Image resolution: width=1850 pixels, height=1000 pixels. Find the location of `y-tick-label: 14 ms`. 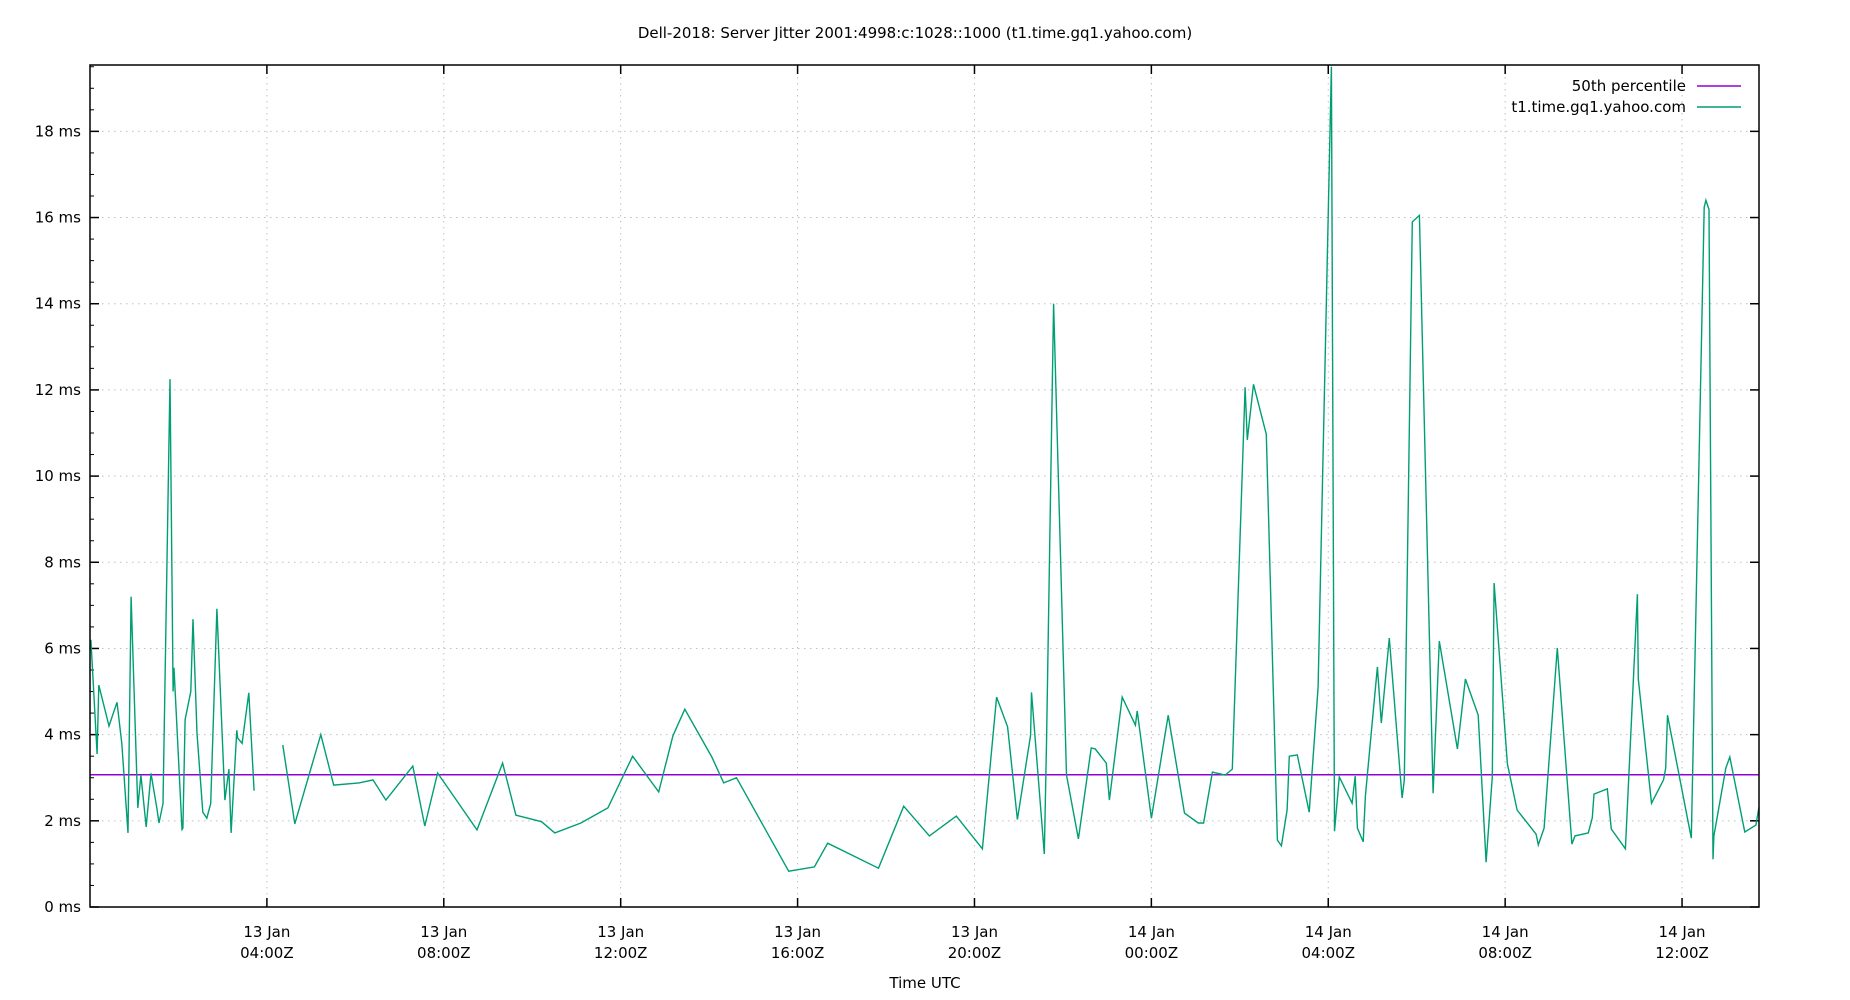

y-tick-label: 14 ms is located at coordinates (58, 304).